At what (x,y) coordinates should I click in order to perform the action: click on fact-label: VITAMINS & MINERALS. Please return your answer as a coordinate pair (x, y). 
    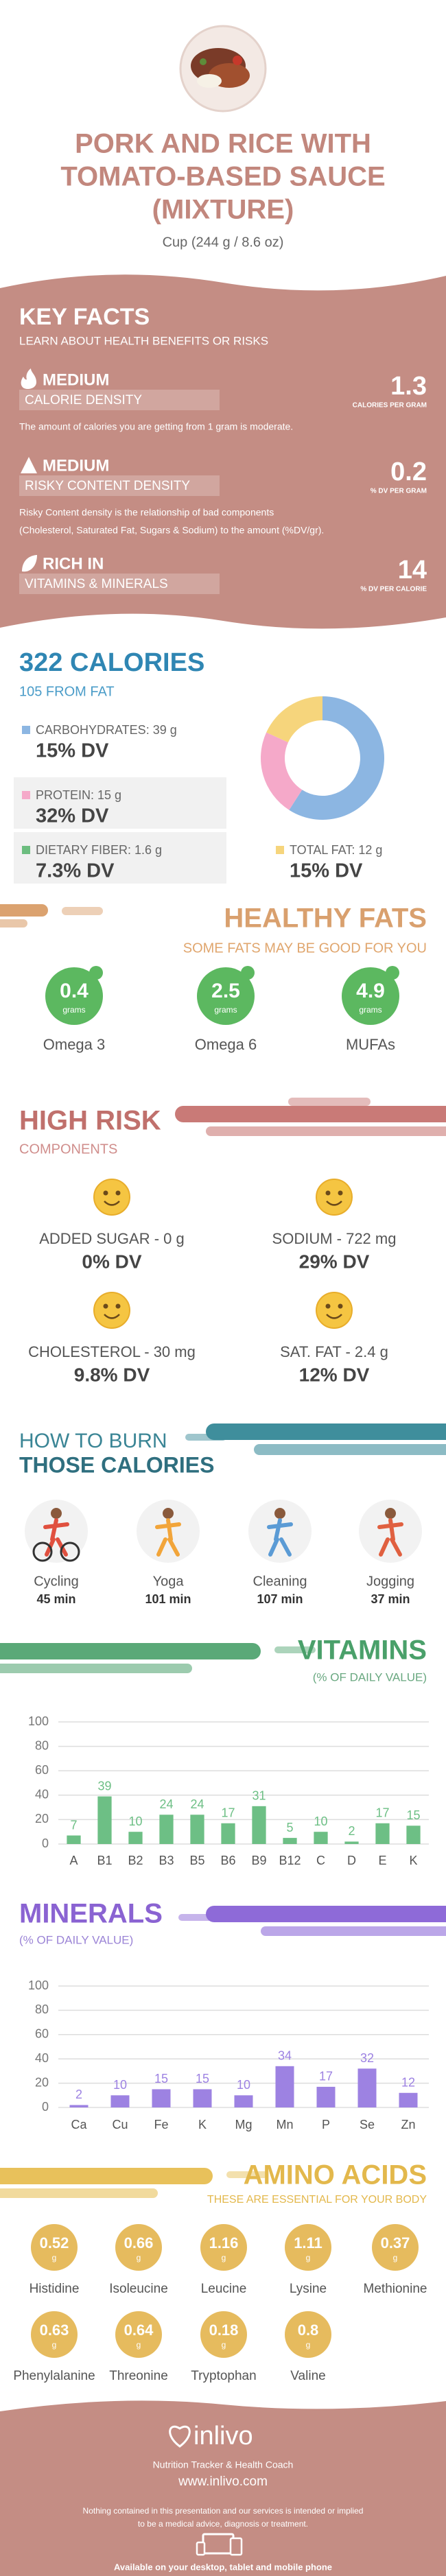
    Looking at the image, I should click on (96, 584).